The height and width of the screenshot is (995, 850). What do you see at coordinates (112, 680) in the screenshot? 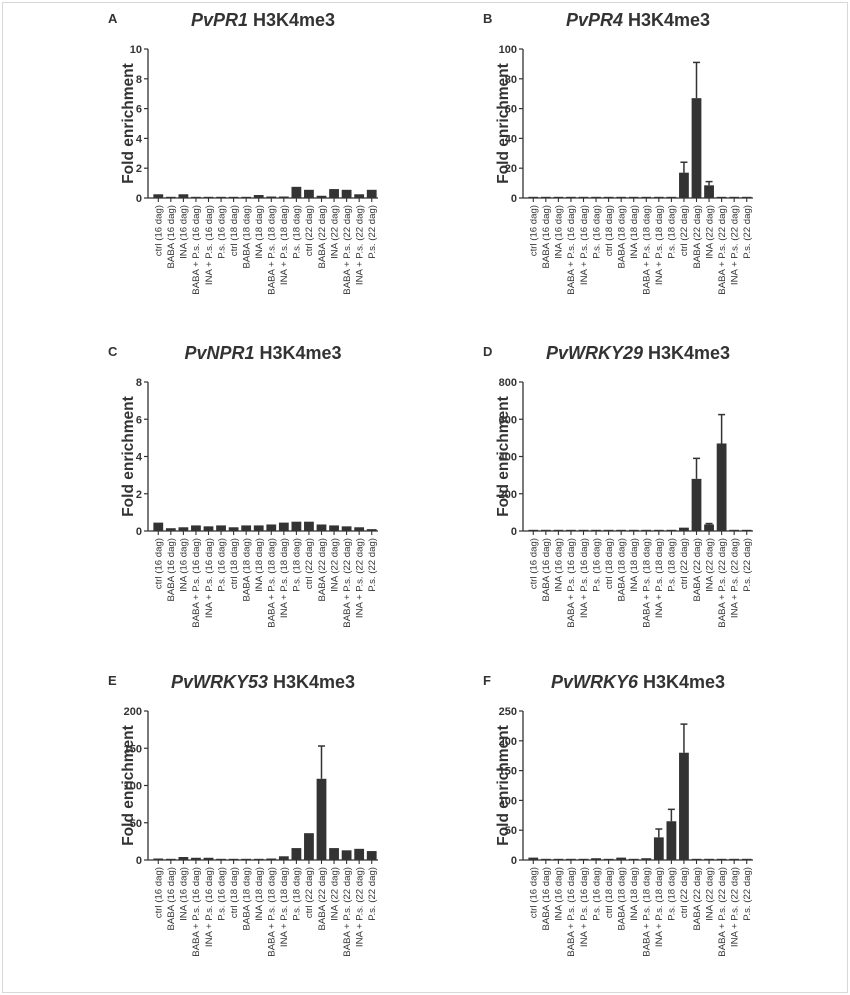
I see `panel-letter: E` at bounding box center [112, 680].